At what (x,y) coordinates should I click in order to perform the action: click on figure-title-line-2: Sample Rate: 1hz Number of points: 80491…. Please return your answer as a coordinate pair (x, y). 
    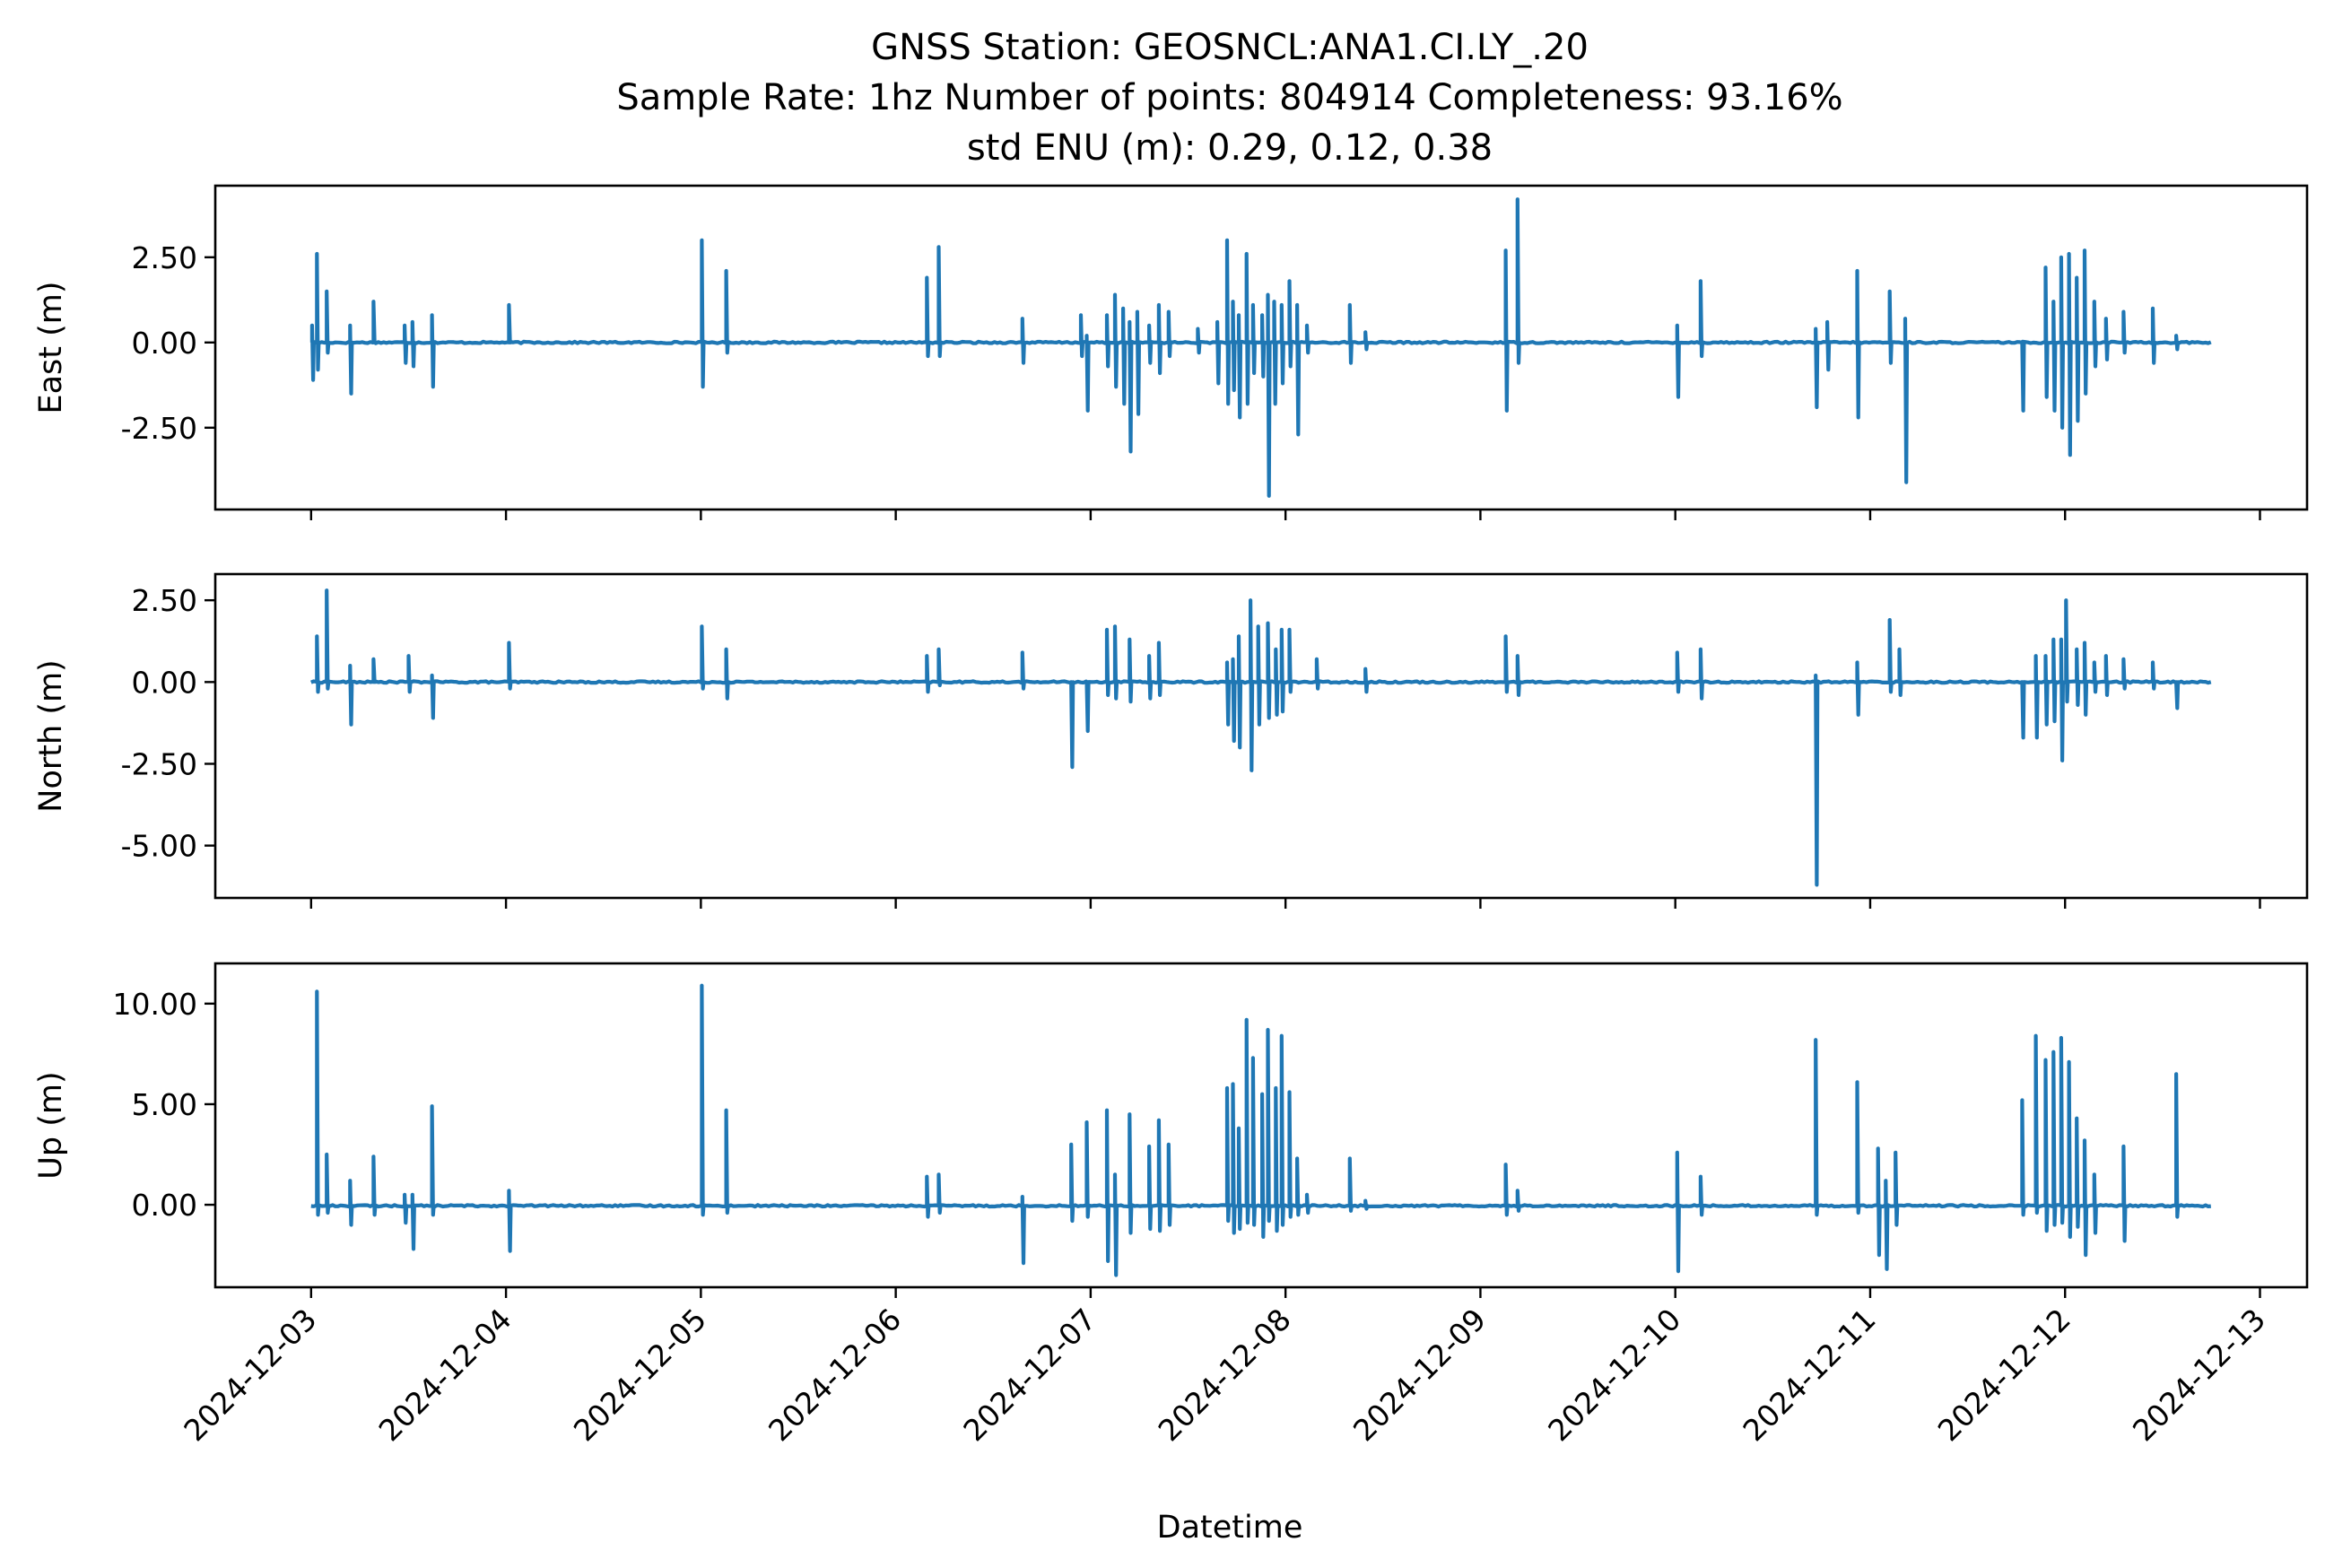
    Looking at the image, I should click on (1229, 98).